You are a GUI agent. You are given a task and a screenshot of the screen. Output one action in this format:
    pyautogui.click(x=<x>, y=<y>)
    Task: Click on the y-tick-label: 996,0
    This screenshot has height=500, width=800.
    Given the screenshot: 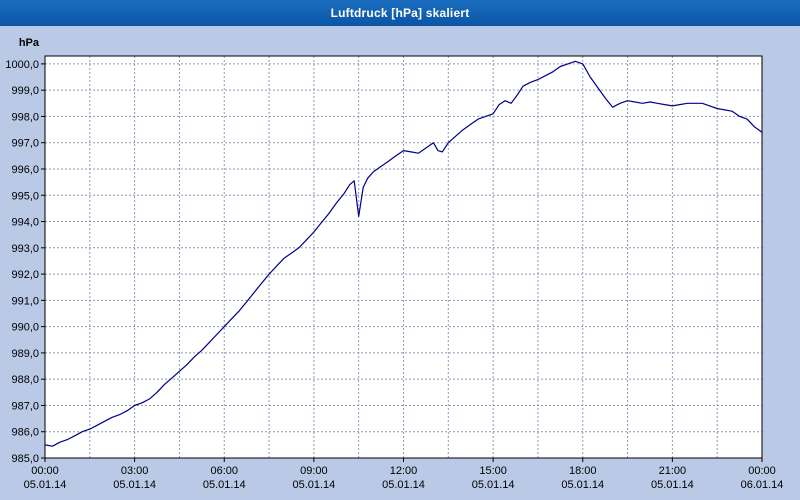 What is the action you would take?
    pyautogui.click(x=25, y=170)
    